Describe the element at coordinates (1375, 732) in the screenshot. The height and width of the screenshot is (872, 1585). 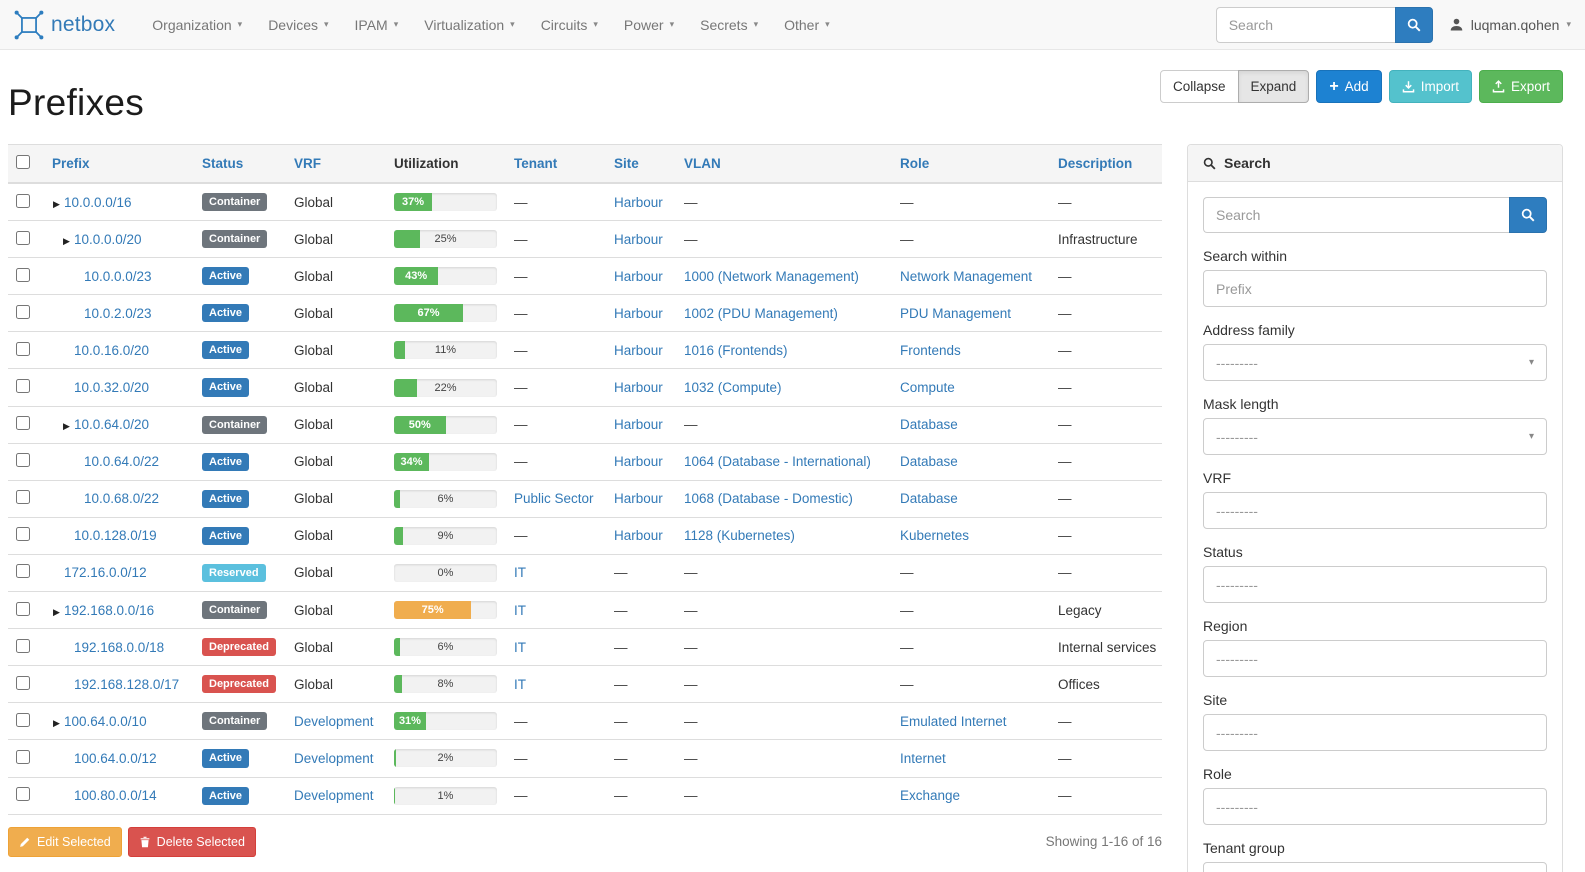
I see `filter-select-site: ---------` at that location.